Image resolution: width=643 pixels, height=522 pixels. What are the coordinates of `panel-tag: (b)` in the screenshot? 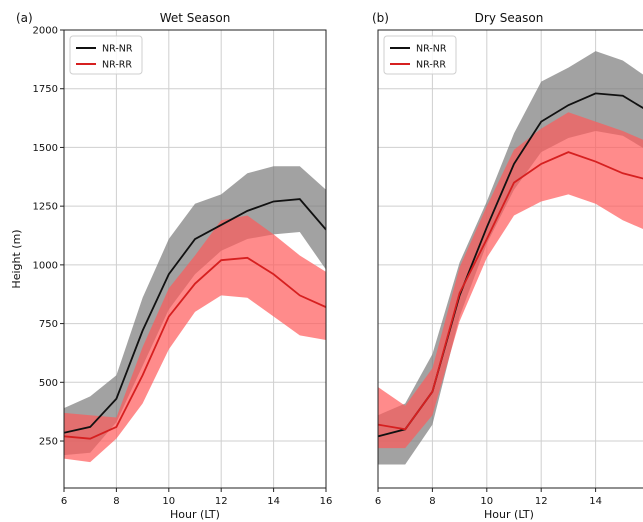 It's located at (380, 18).